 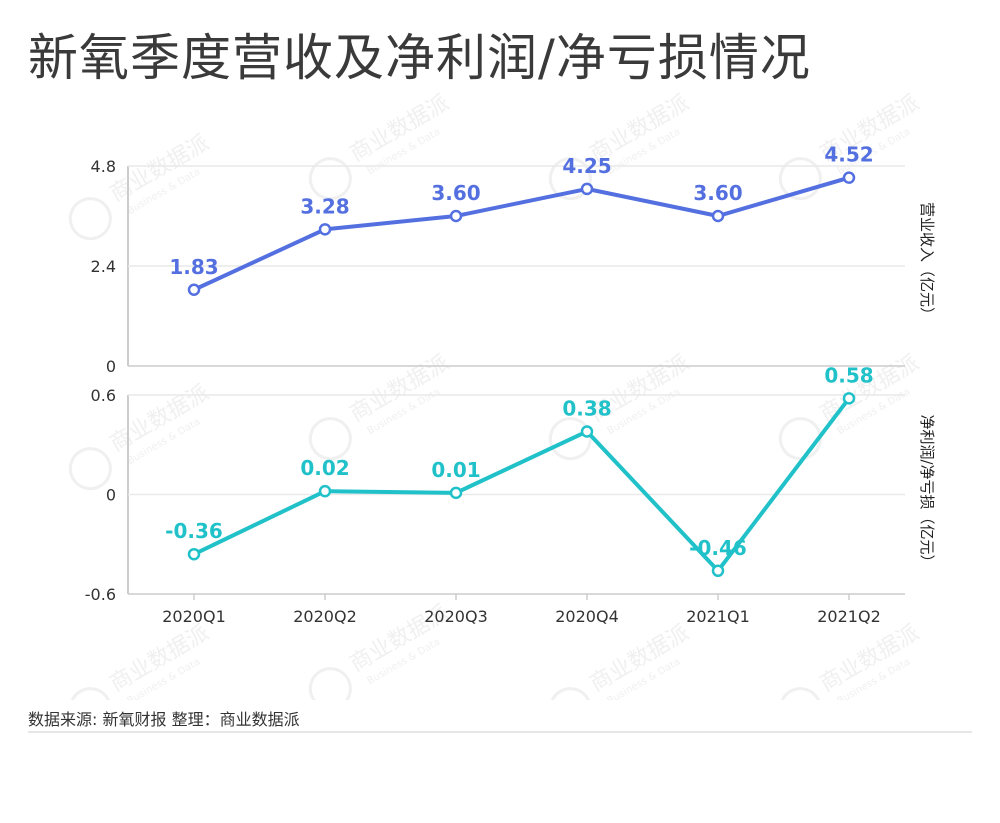 I want to click on y-tick-label: 2.4, so click(x=103, y=266).